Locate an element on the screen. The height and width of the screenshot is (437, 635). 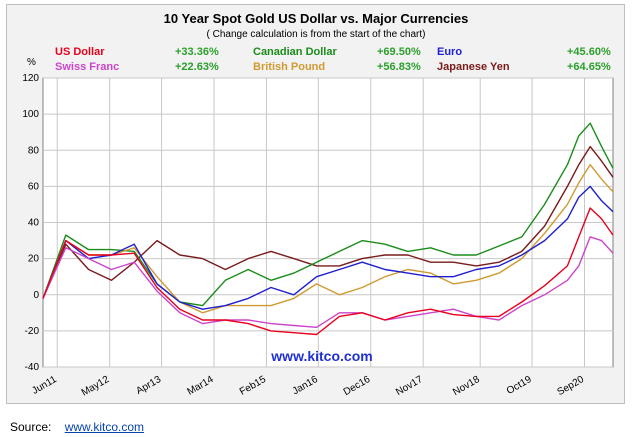
source-label: Source: is located at coordinates (31, 427).